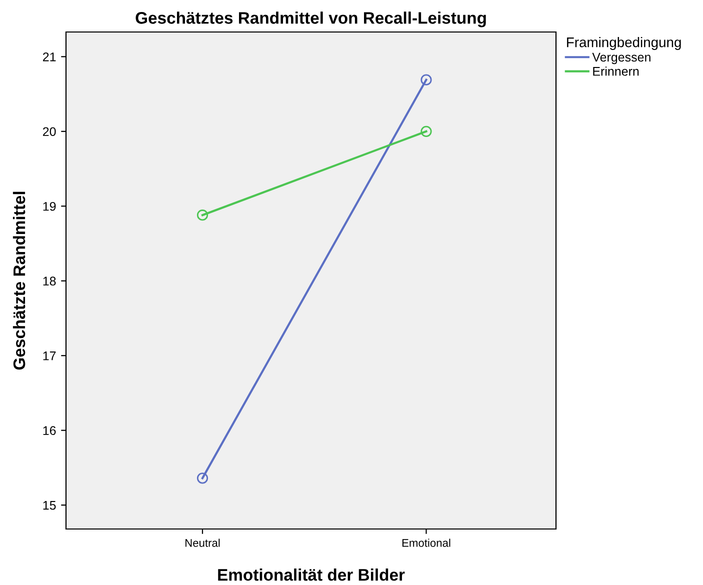 The width and height of the screenshot is (703, 585). Describe the element at coordinates (621, 58) in the screenshot. I see `legend-label: Vergessen` at that location.